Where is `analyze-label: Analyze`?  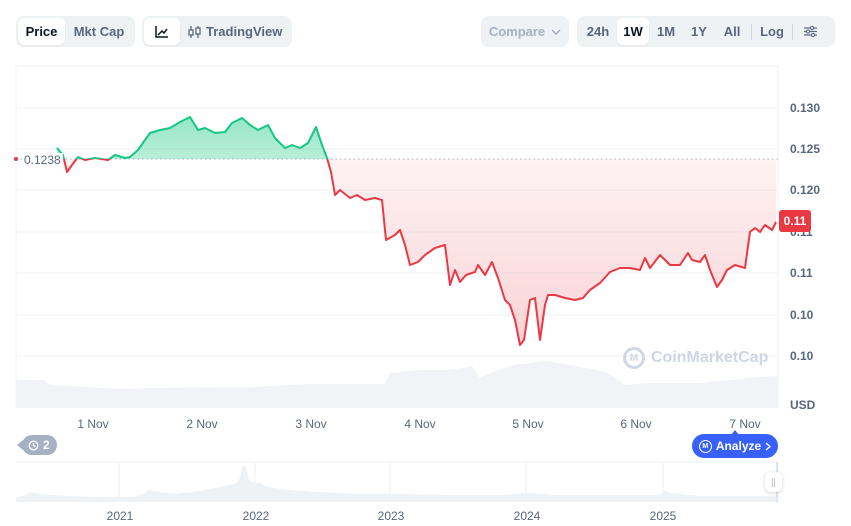 analyze-label: Analyze is located at coordinates (738, 446).